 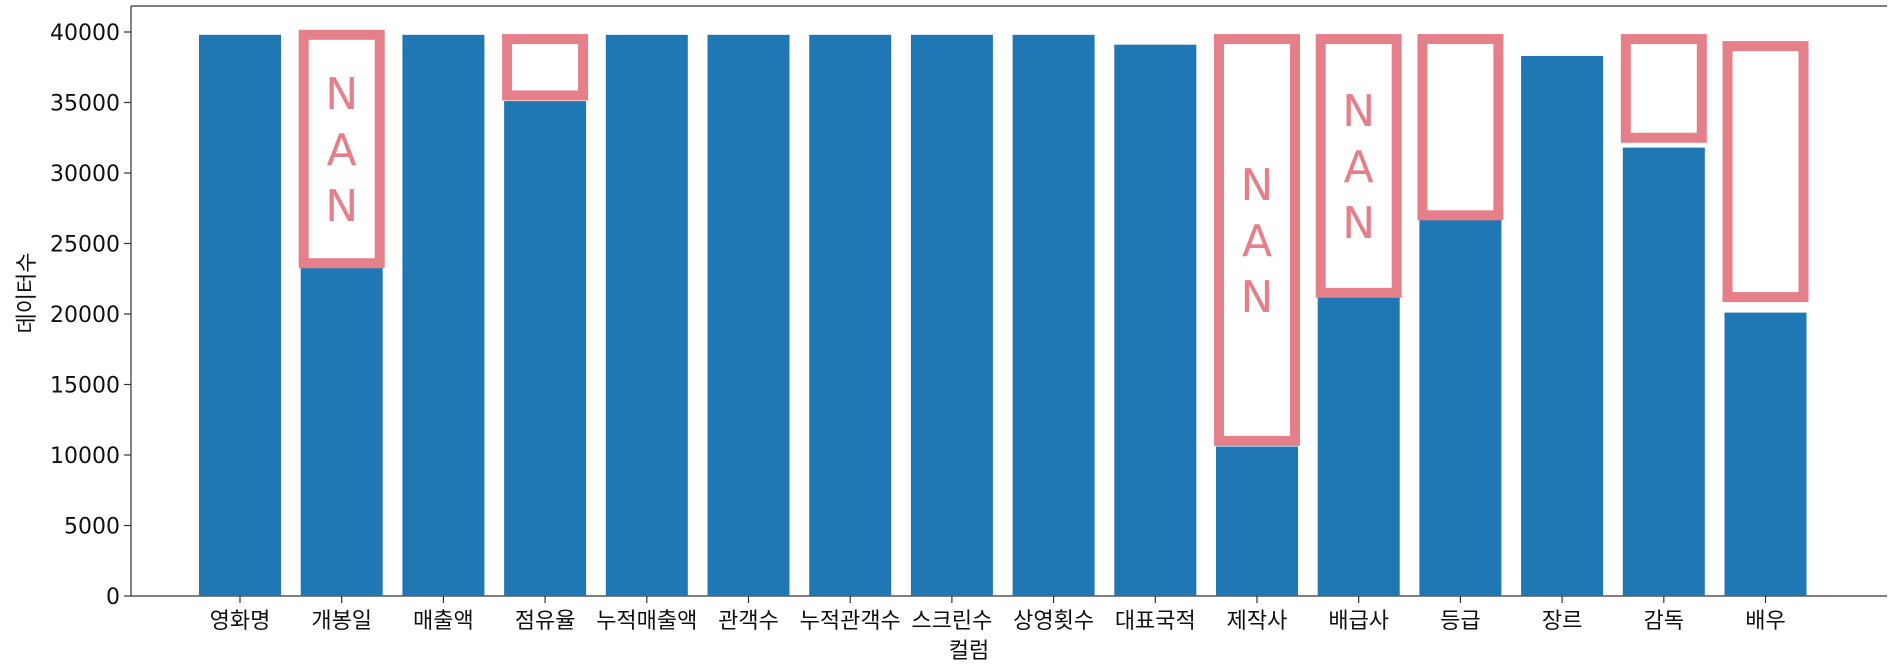 I want to click on x-tick-label: 상영횟수, so click(x=1053, y=621).